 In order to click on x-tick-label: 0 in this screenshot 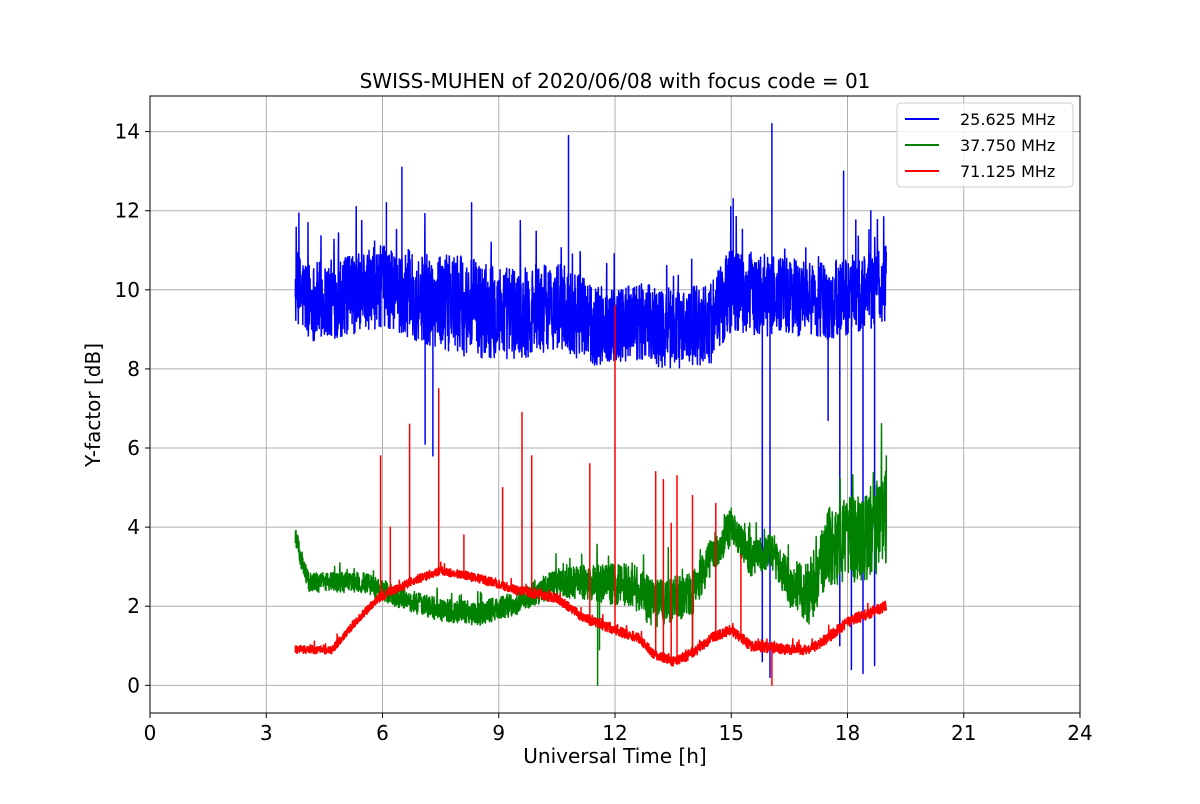, I will do `click(150, 733)`.